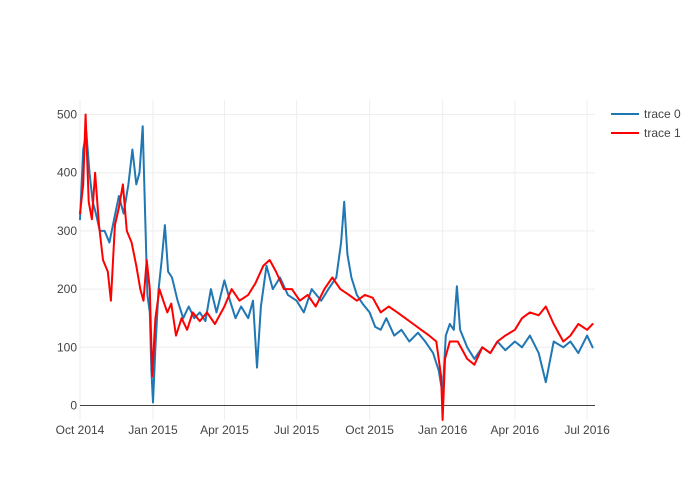  I want to click on x-tick-label: Jul 2016, so click(587, 430).